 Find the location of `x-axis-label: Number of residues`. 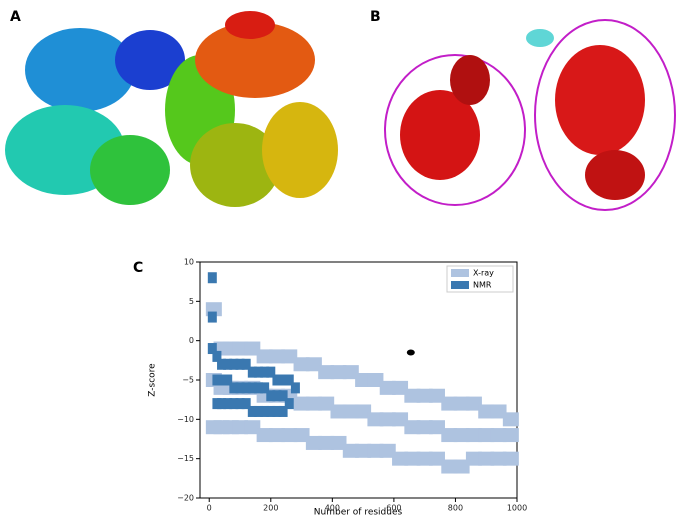

x-axis-label: Number of residues is located at coordinates (358, 513).